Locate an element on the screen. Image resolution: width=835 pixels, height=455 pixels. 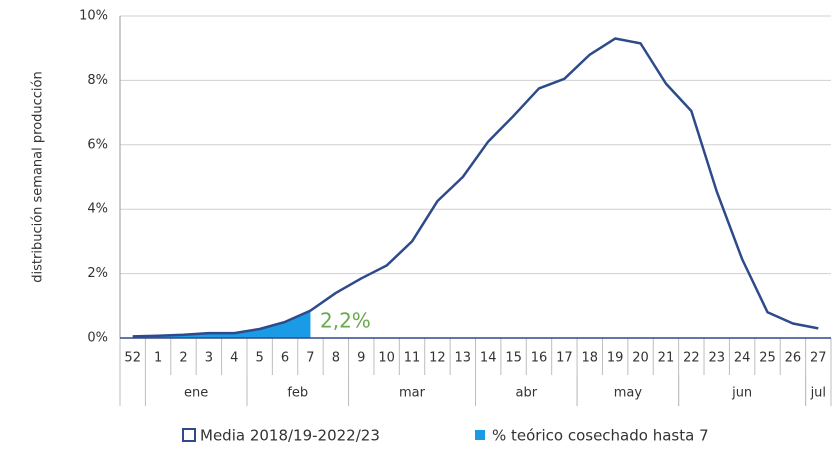
x-tick-label: 22 is located at coordinates (691, 358).